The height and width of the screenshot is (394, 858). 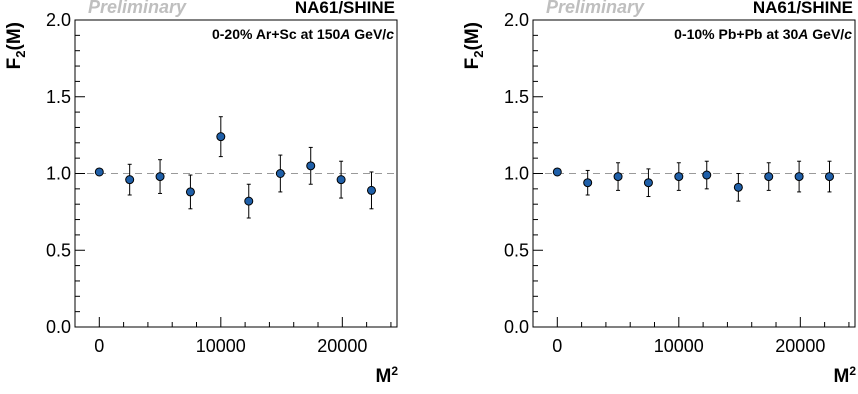 I want to click on system-label: 0-10% Pb+Pb at 30A GeV/c, so click(x=763, y=34).